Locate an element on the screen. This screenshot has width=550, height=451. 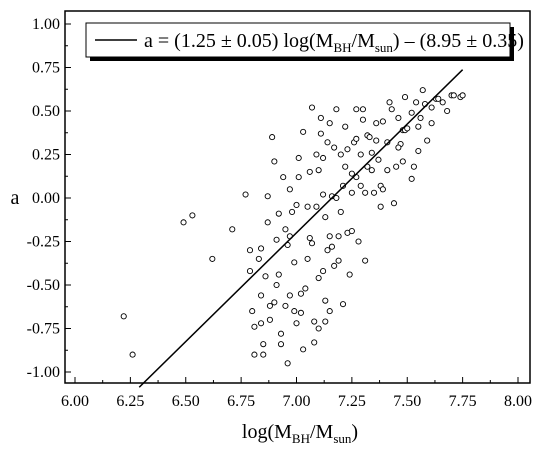
x-tick-label: 6.25 is located at coordinates (130, 401).